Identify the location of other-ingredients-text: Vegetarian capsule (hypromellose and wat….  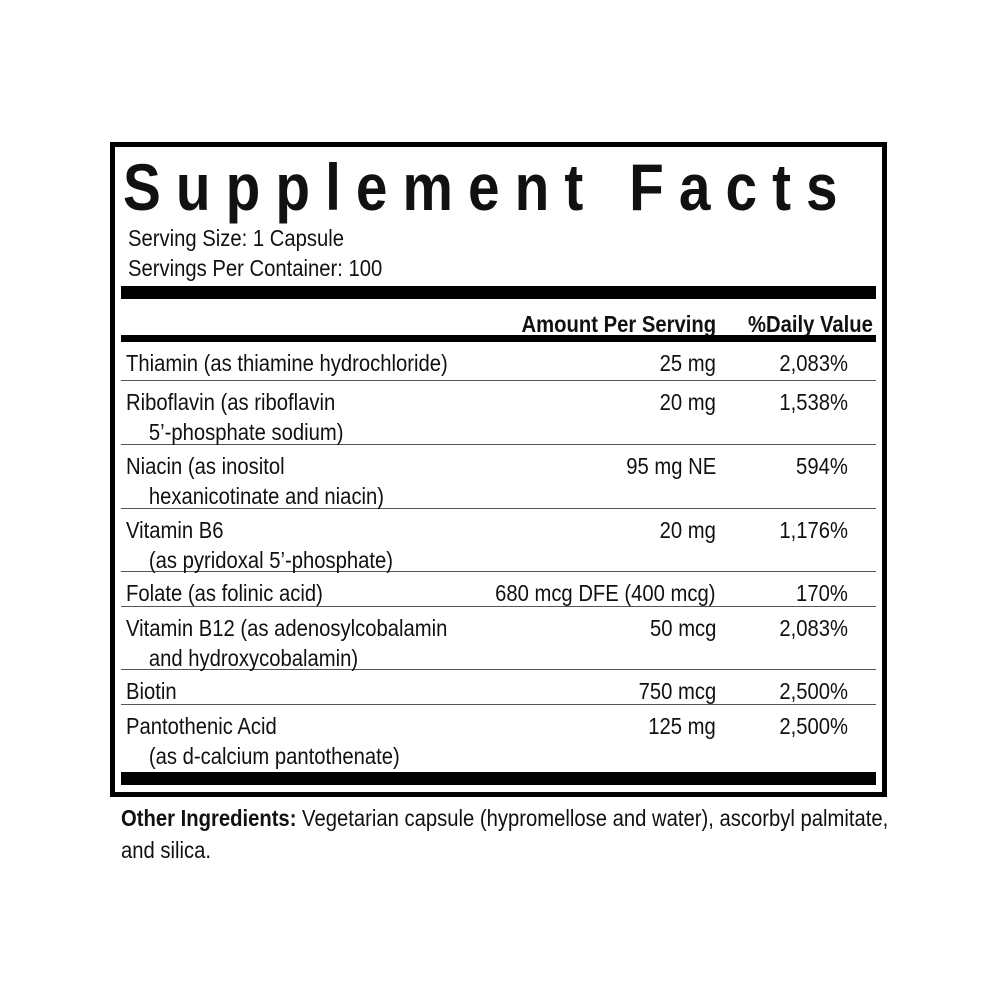
(505, 834).